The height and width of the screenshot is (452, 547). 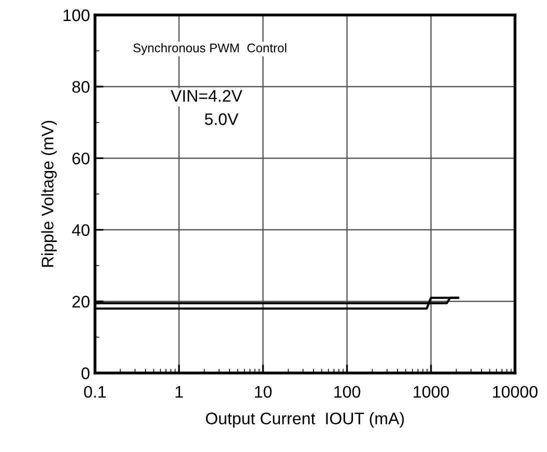 I want to click on x-tick-label: 1000, so click(x=431, y=392).